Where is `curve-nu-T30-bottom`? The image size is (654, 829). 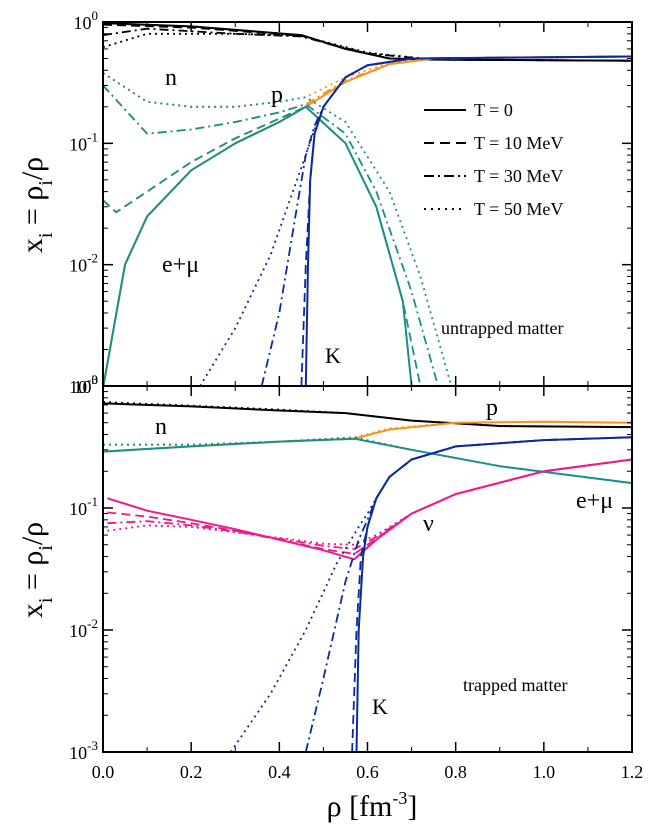 curve-nu-T30-bottom is located at coordinates (370, 504).